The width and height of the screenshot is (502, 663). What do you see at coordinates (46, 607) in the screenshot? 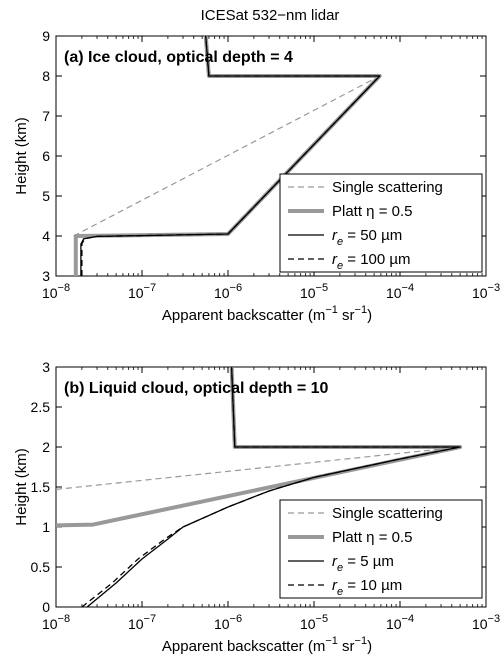
I see `y-tick-label: 0` at bounding box center [46, 607].